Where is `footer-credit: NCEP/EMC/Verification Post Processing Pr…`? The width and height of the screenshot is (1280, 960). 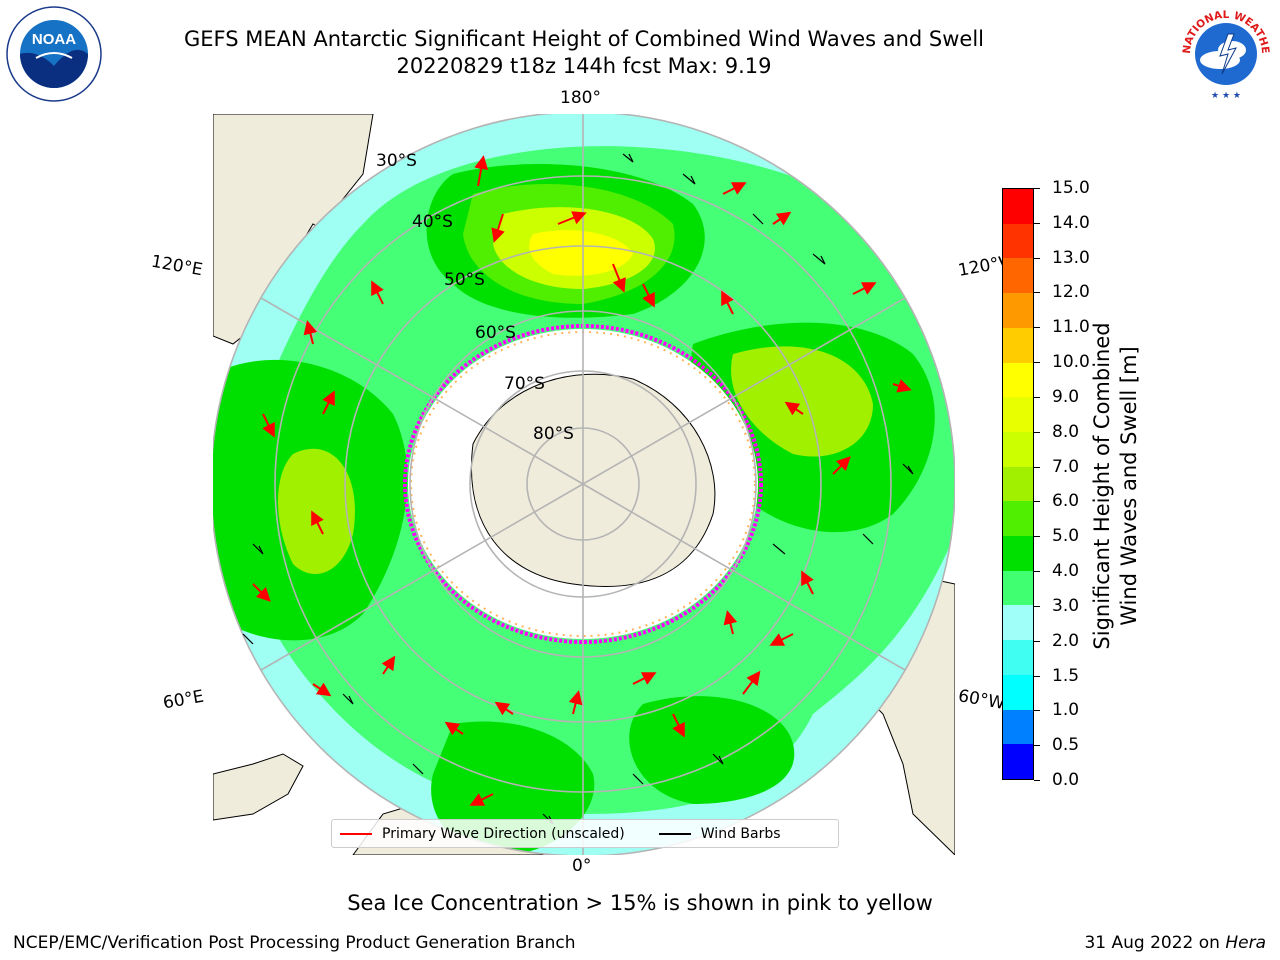 footer-credit: NCEP/EMC/Verification Post Processing Pr… is located at coordinates (294, 943).